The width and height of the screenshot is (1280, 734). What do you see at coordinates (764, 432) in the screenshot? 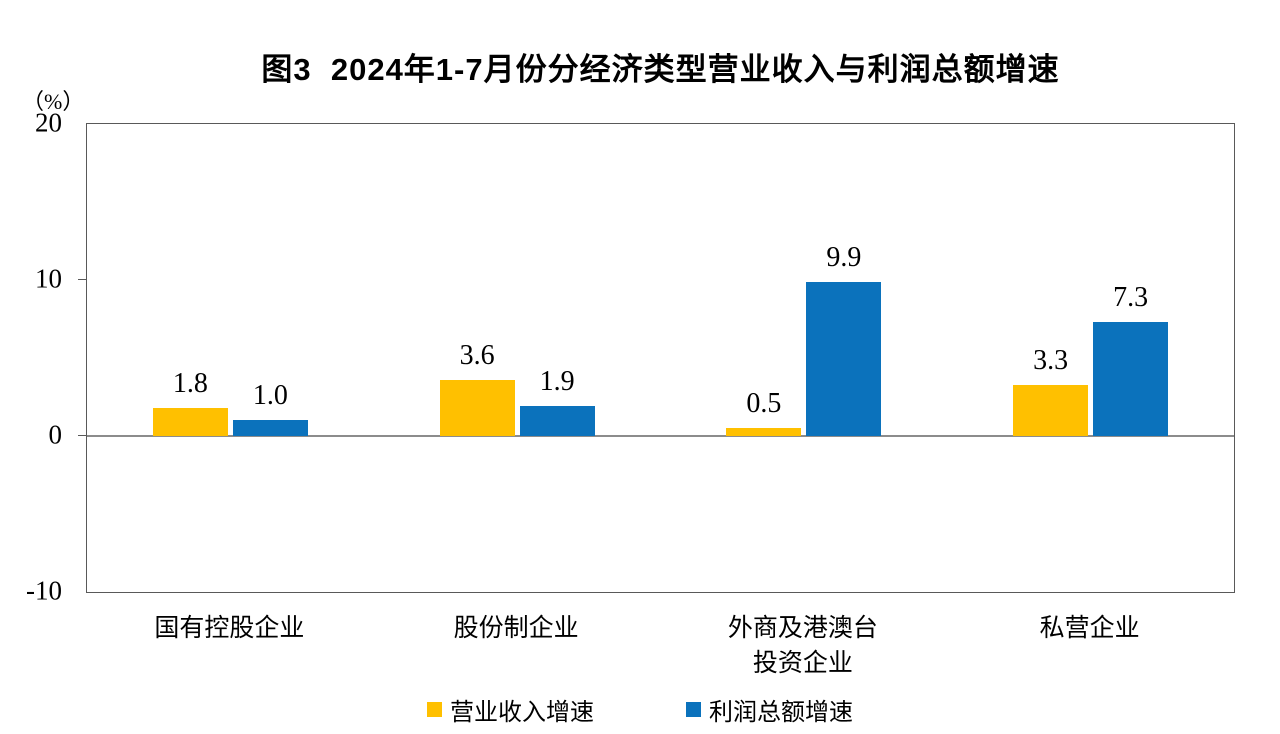
I see `bar-营业收入增速-外商及港澳台投资企业` at bounding box center [764, 432].